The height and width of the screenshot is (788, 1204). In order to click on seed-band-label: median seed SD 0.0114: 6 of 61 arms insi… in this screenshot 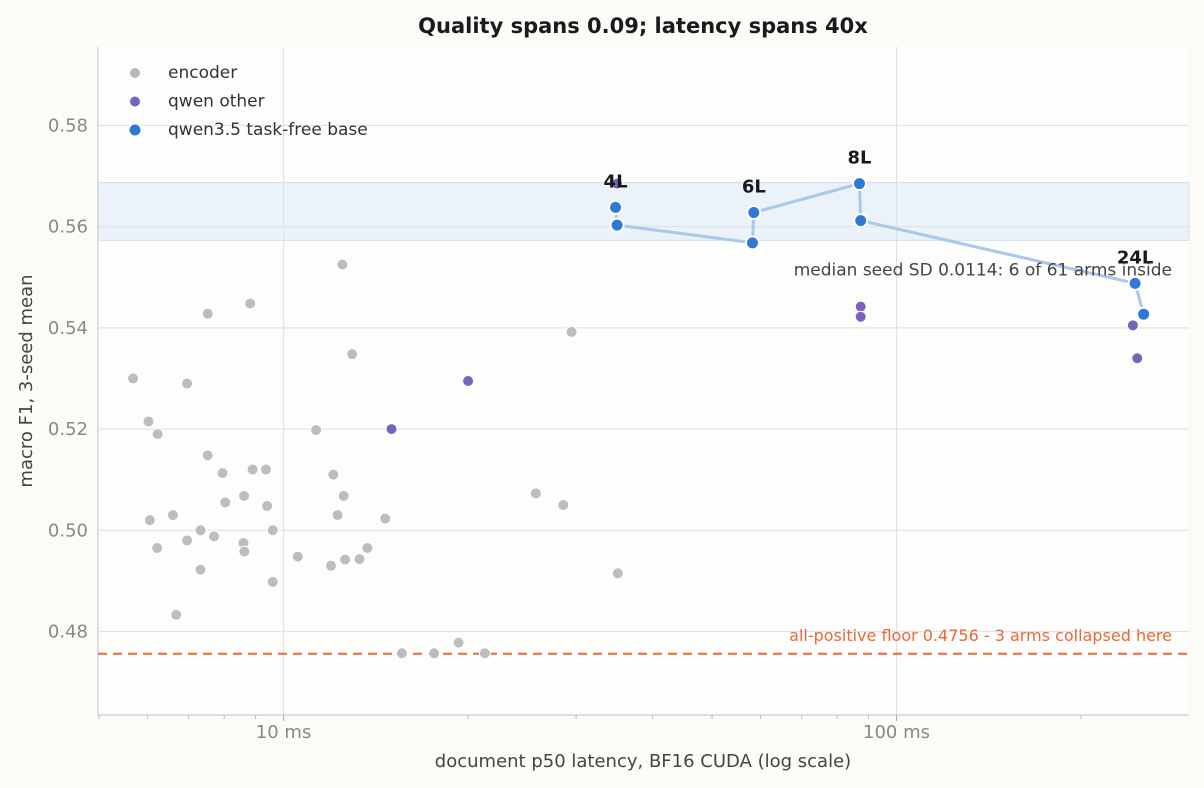, I will do `click(983, 270)`.